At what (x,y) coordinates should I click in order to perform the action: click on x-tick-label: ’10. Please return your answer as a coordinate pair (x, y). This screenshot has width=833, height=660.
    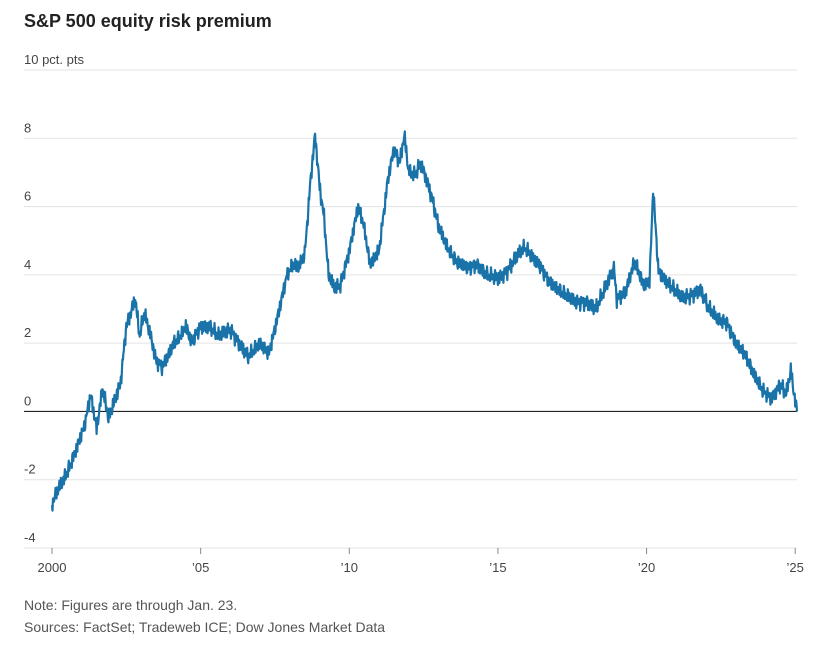
    Looking at the image, I should click on (349, 567).